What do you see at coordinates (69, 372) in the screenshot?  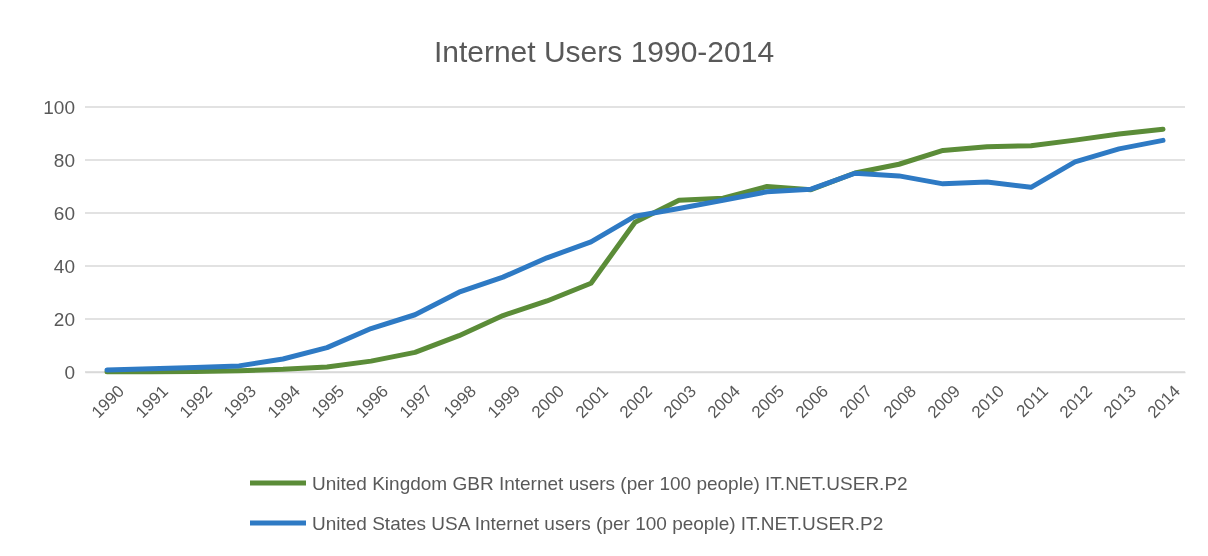 I see `y-tick-label: 0` at bounding box center [69, 372].